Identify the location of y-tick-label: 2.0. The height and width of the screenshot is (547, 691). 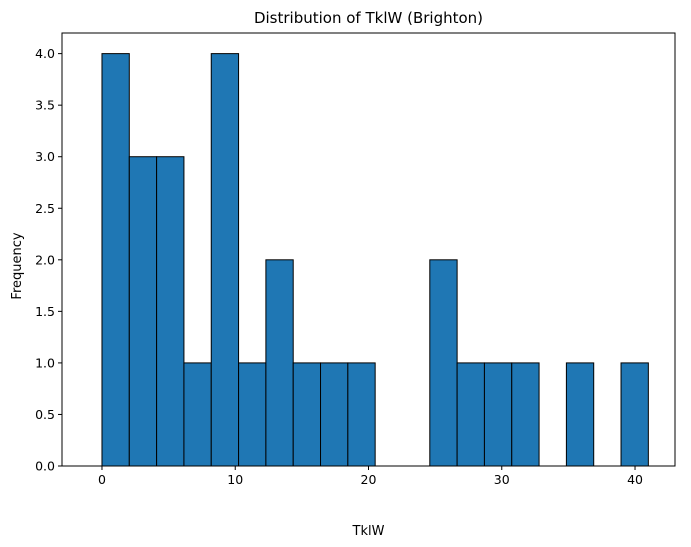
(45, 259).